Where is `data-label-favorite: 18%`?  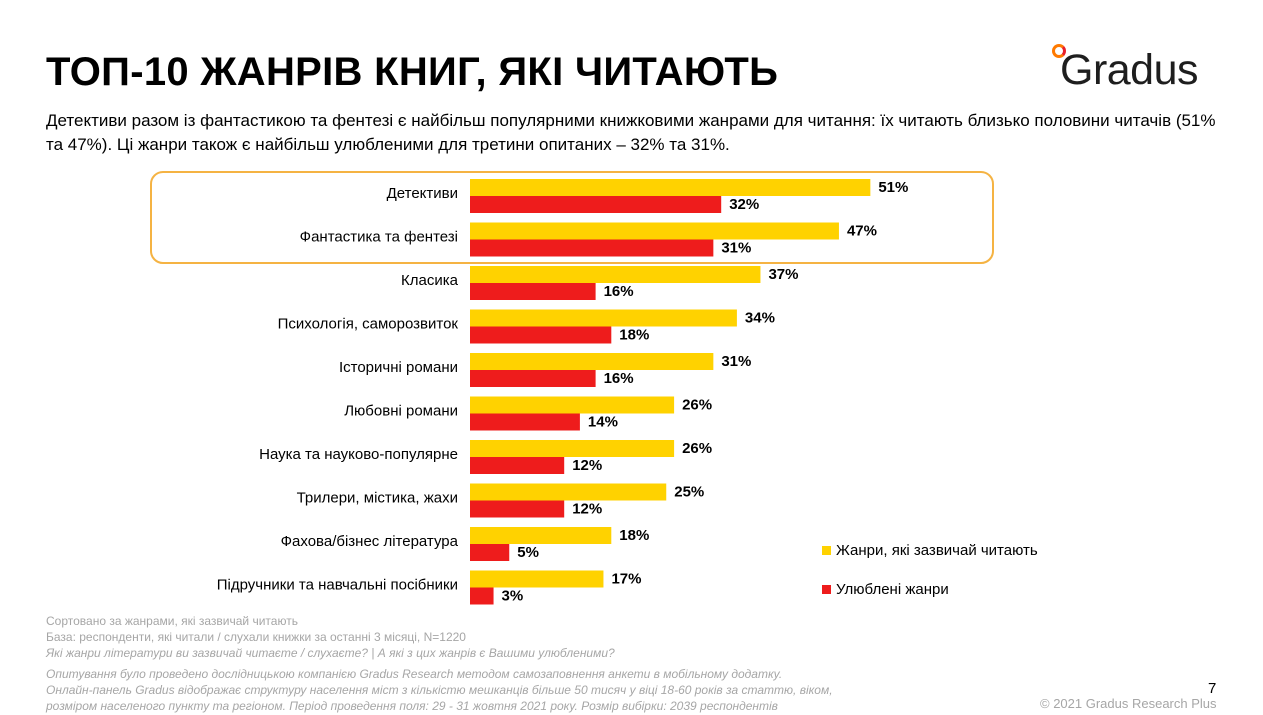 data-label-favorite: 18% is located at coordinates (634, 335).